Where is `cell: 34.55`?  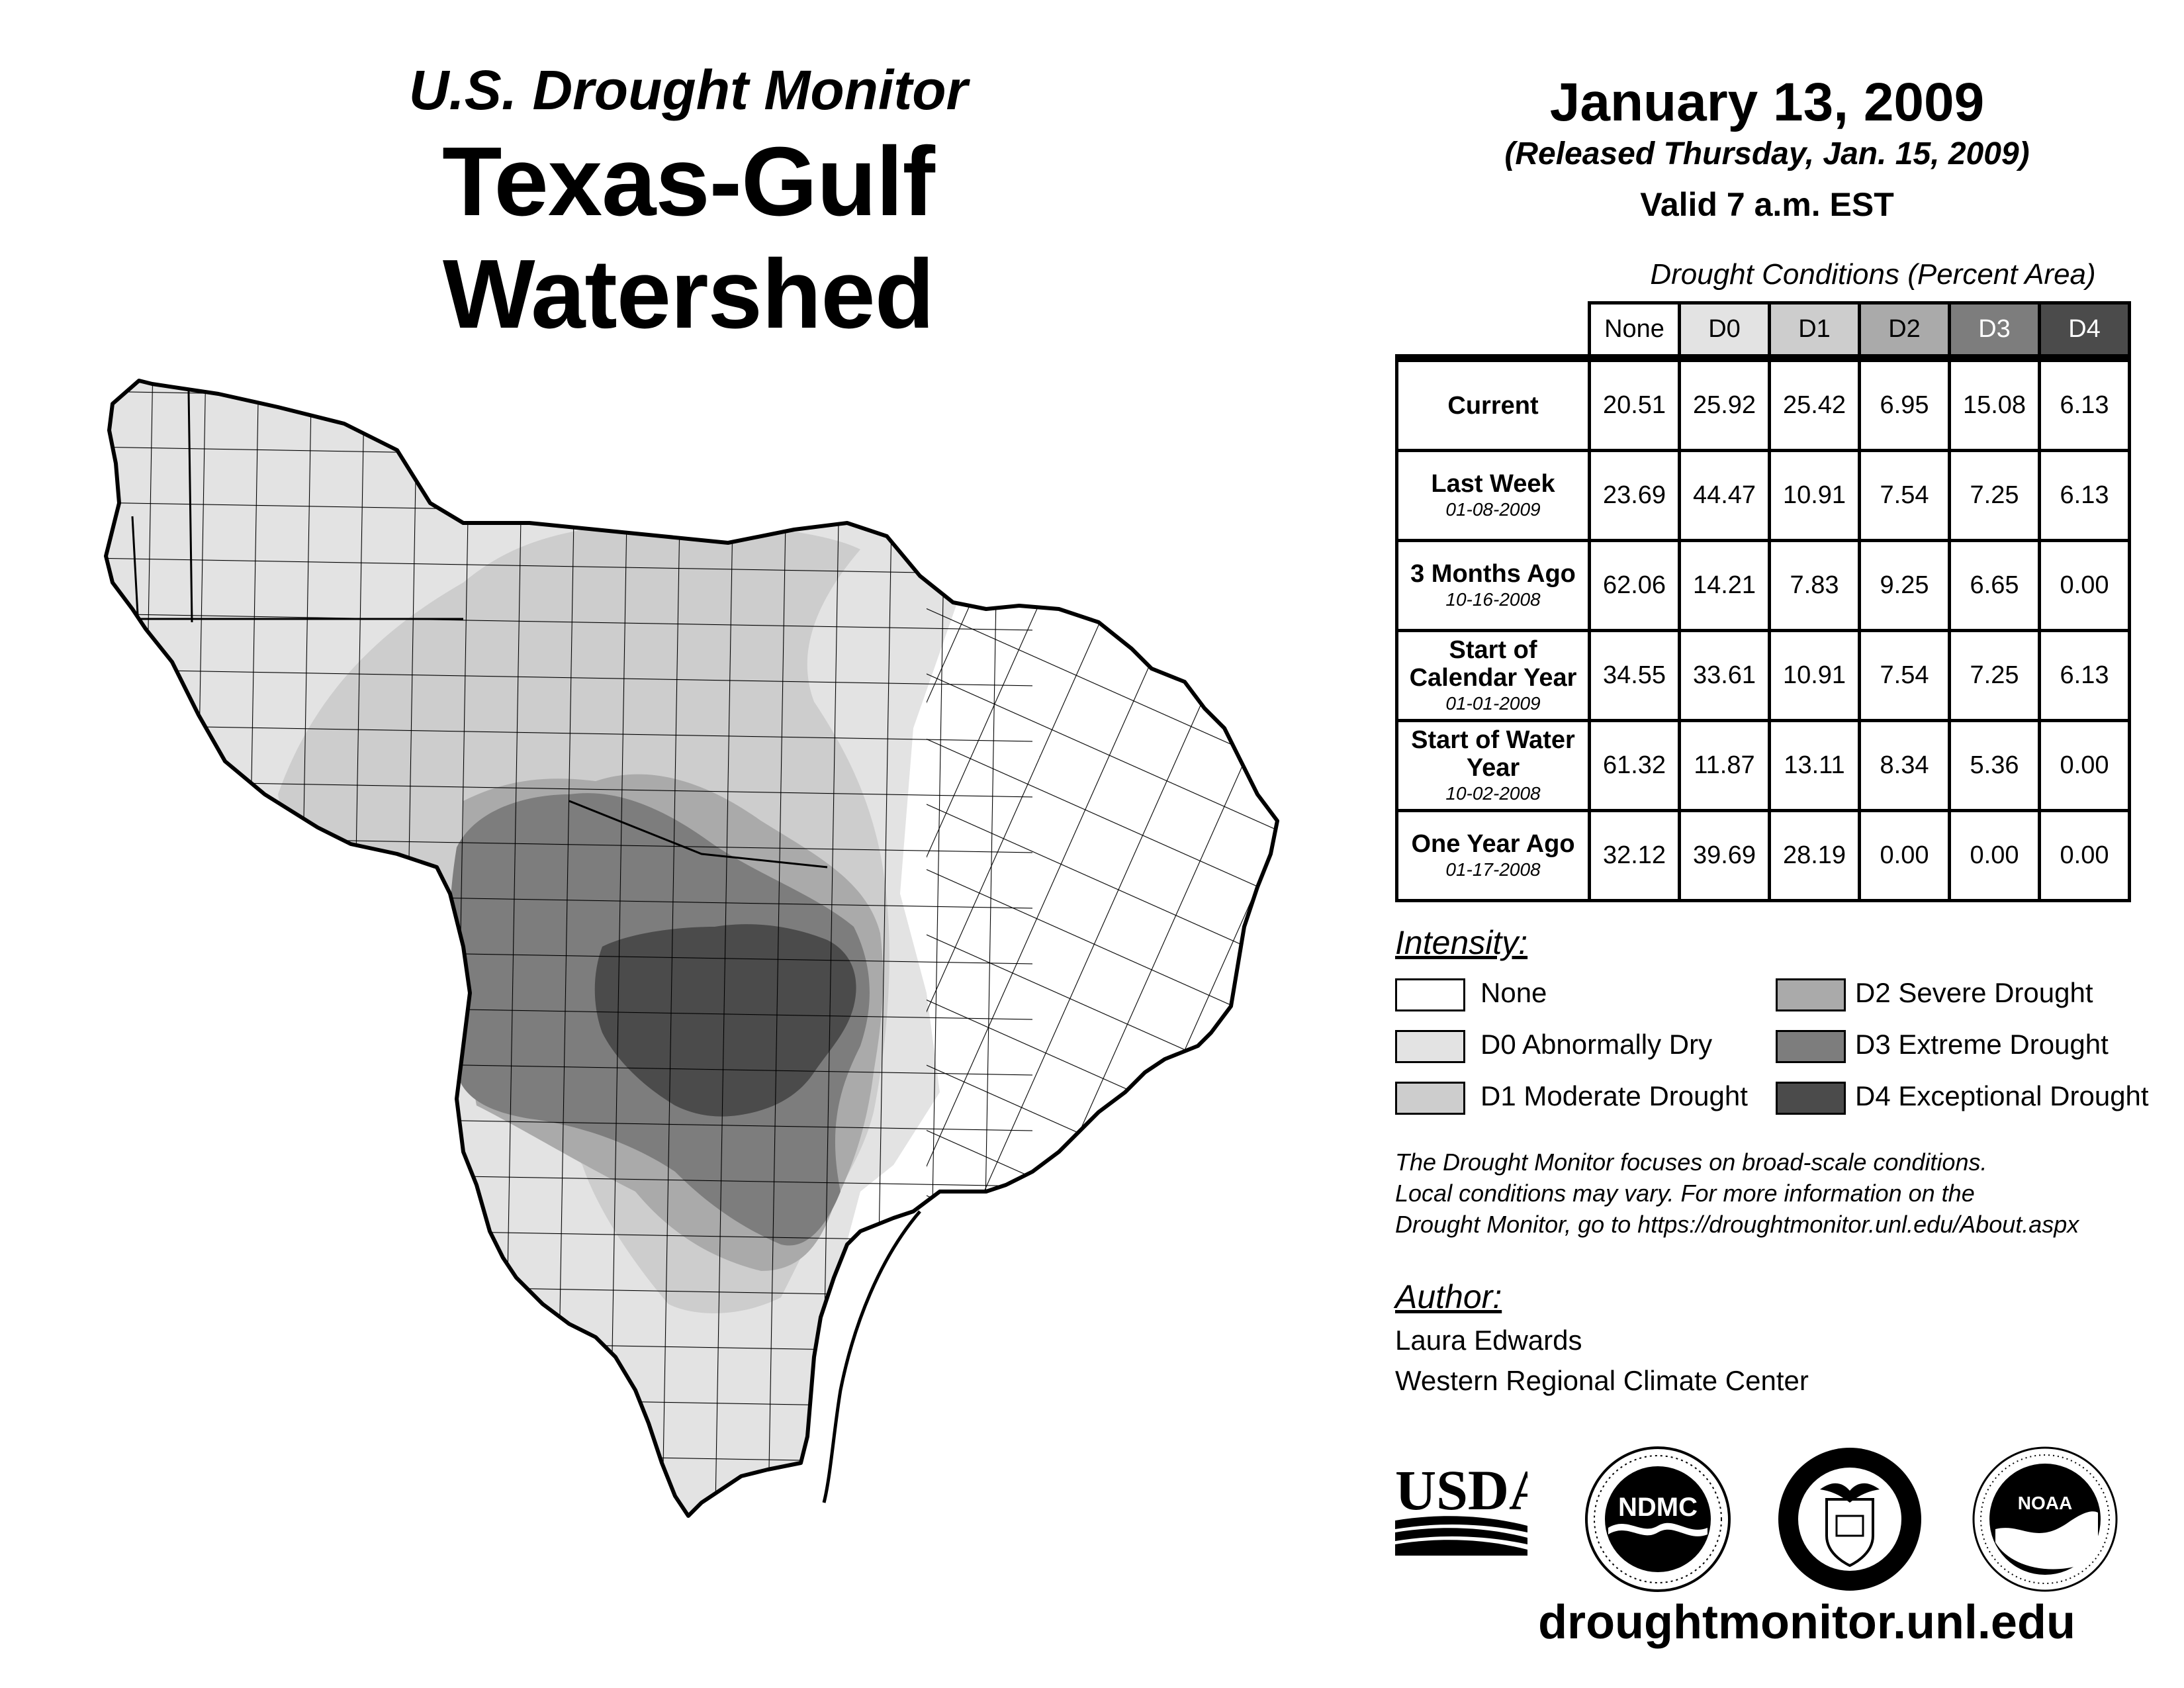 cell: 34.55 is located at coordinates (1635, 675).